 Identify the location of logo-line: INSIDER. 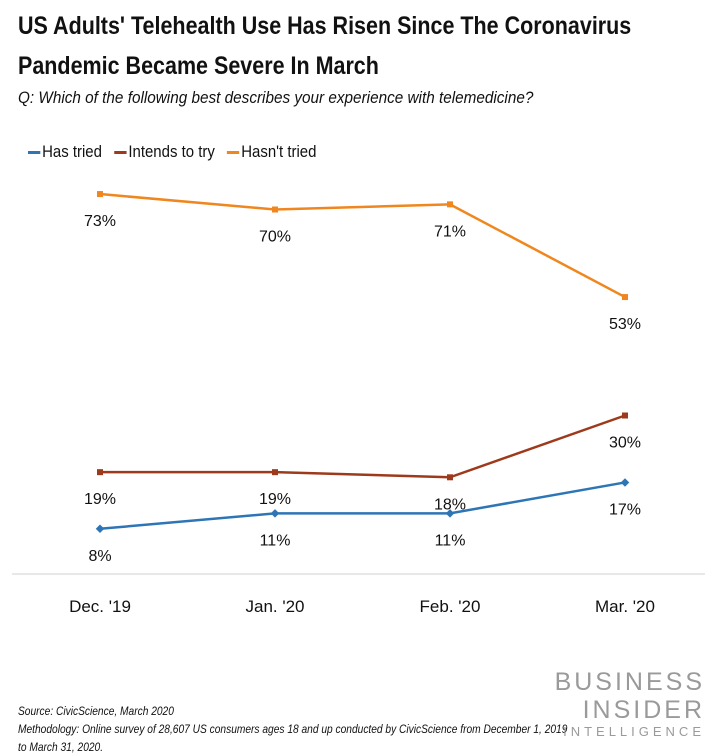
(643, 710).